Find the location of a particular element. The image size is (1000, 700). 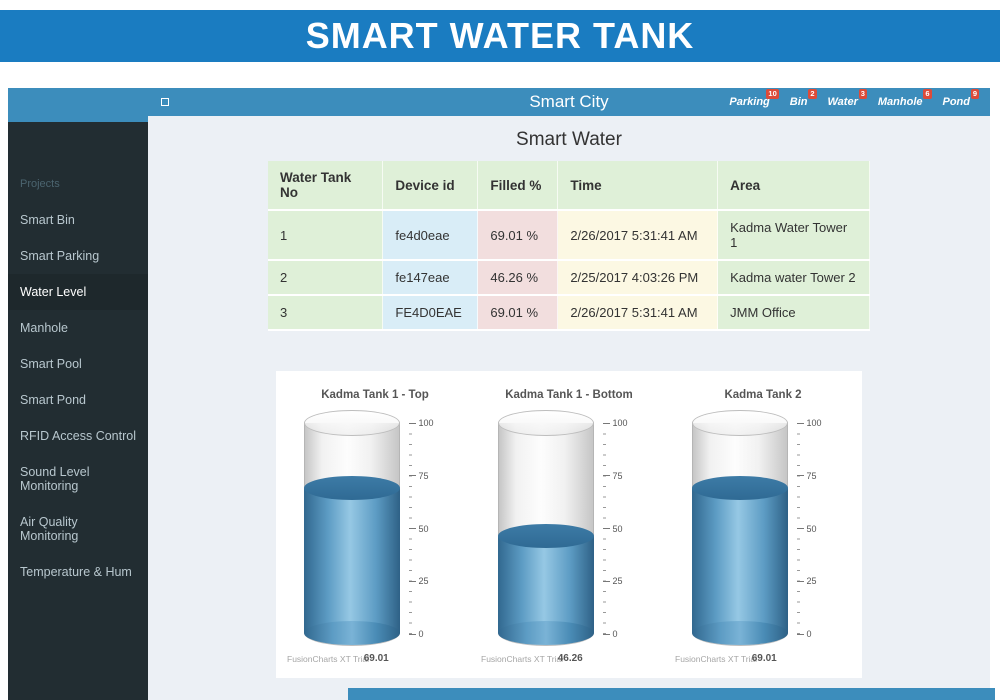

sidebar-item-smart-pond: Smart Pond is located at coordinates (53, 400).